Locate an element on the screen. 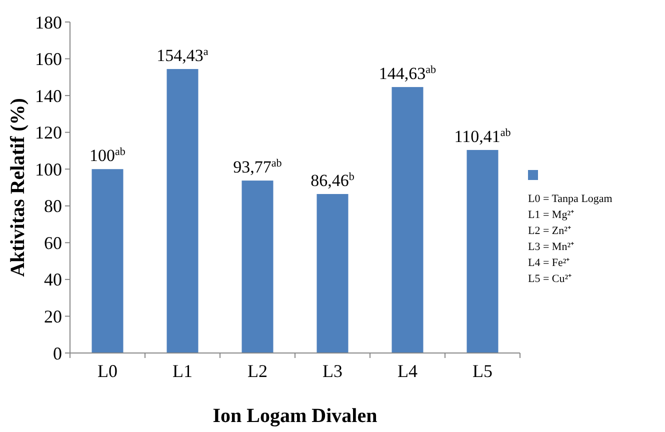 This screenshot has height=432, width=665. x-tick-label: L5 is located at coordinates (482, 371).